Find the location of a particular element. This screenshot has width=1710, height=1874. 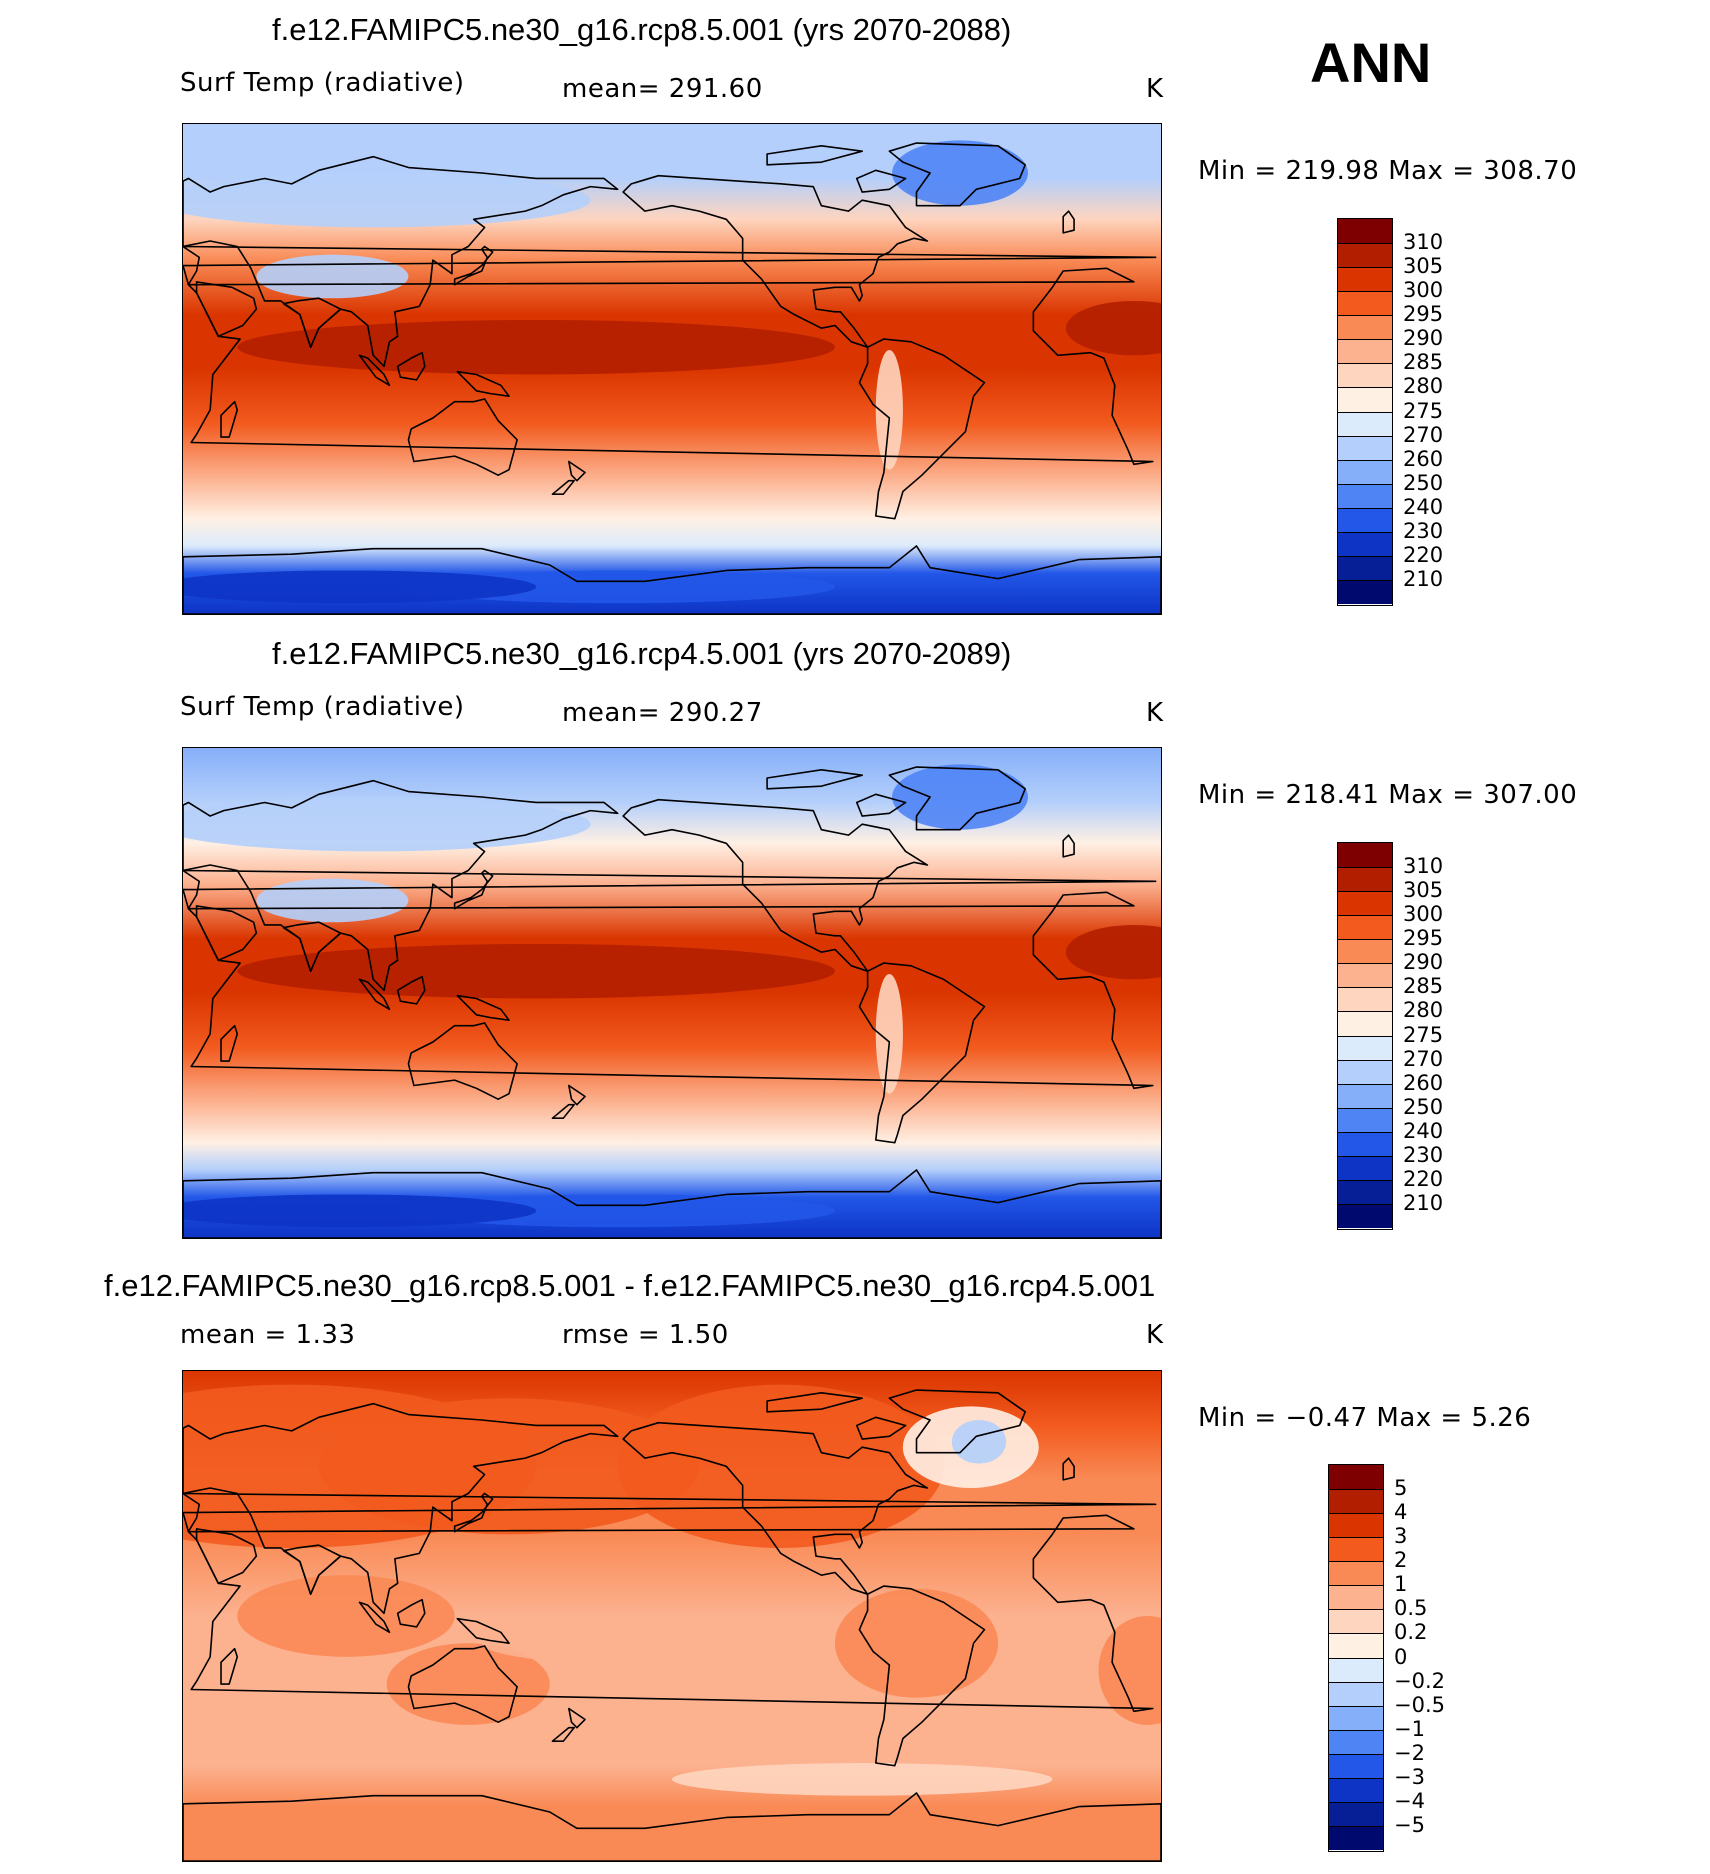

panel-1-variable-label: Surf Temp (radiative) is located at coordinates (322, 83).